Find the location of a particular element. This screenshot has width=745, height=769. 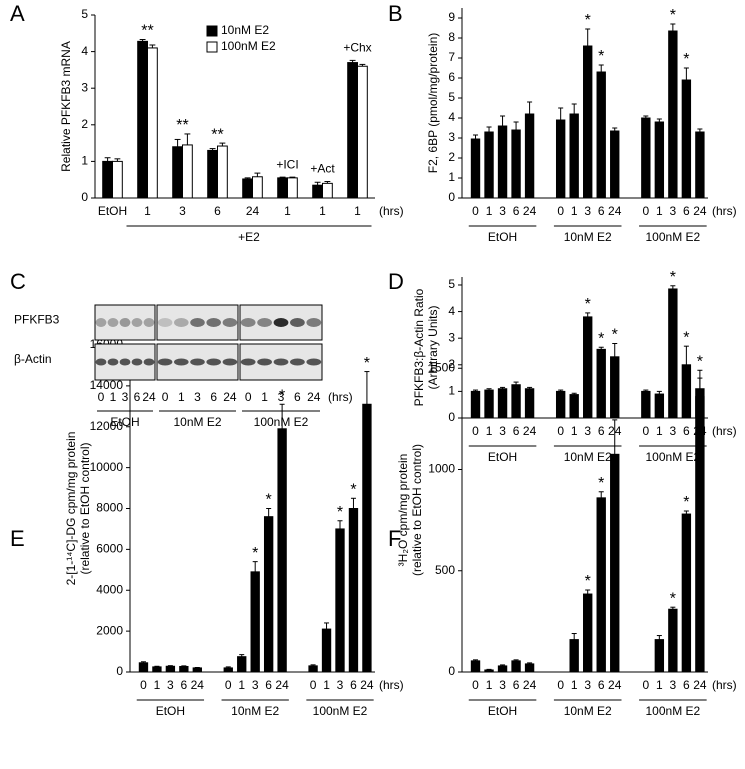

panel-label: F is located at coordinates (394, 538).